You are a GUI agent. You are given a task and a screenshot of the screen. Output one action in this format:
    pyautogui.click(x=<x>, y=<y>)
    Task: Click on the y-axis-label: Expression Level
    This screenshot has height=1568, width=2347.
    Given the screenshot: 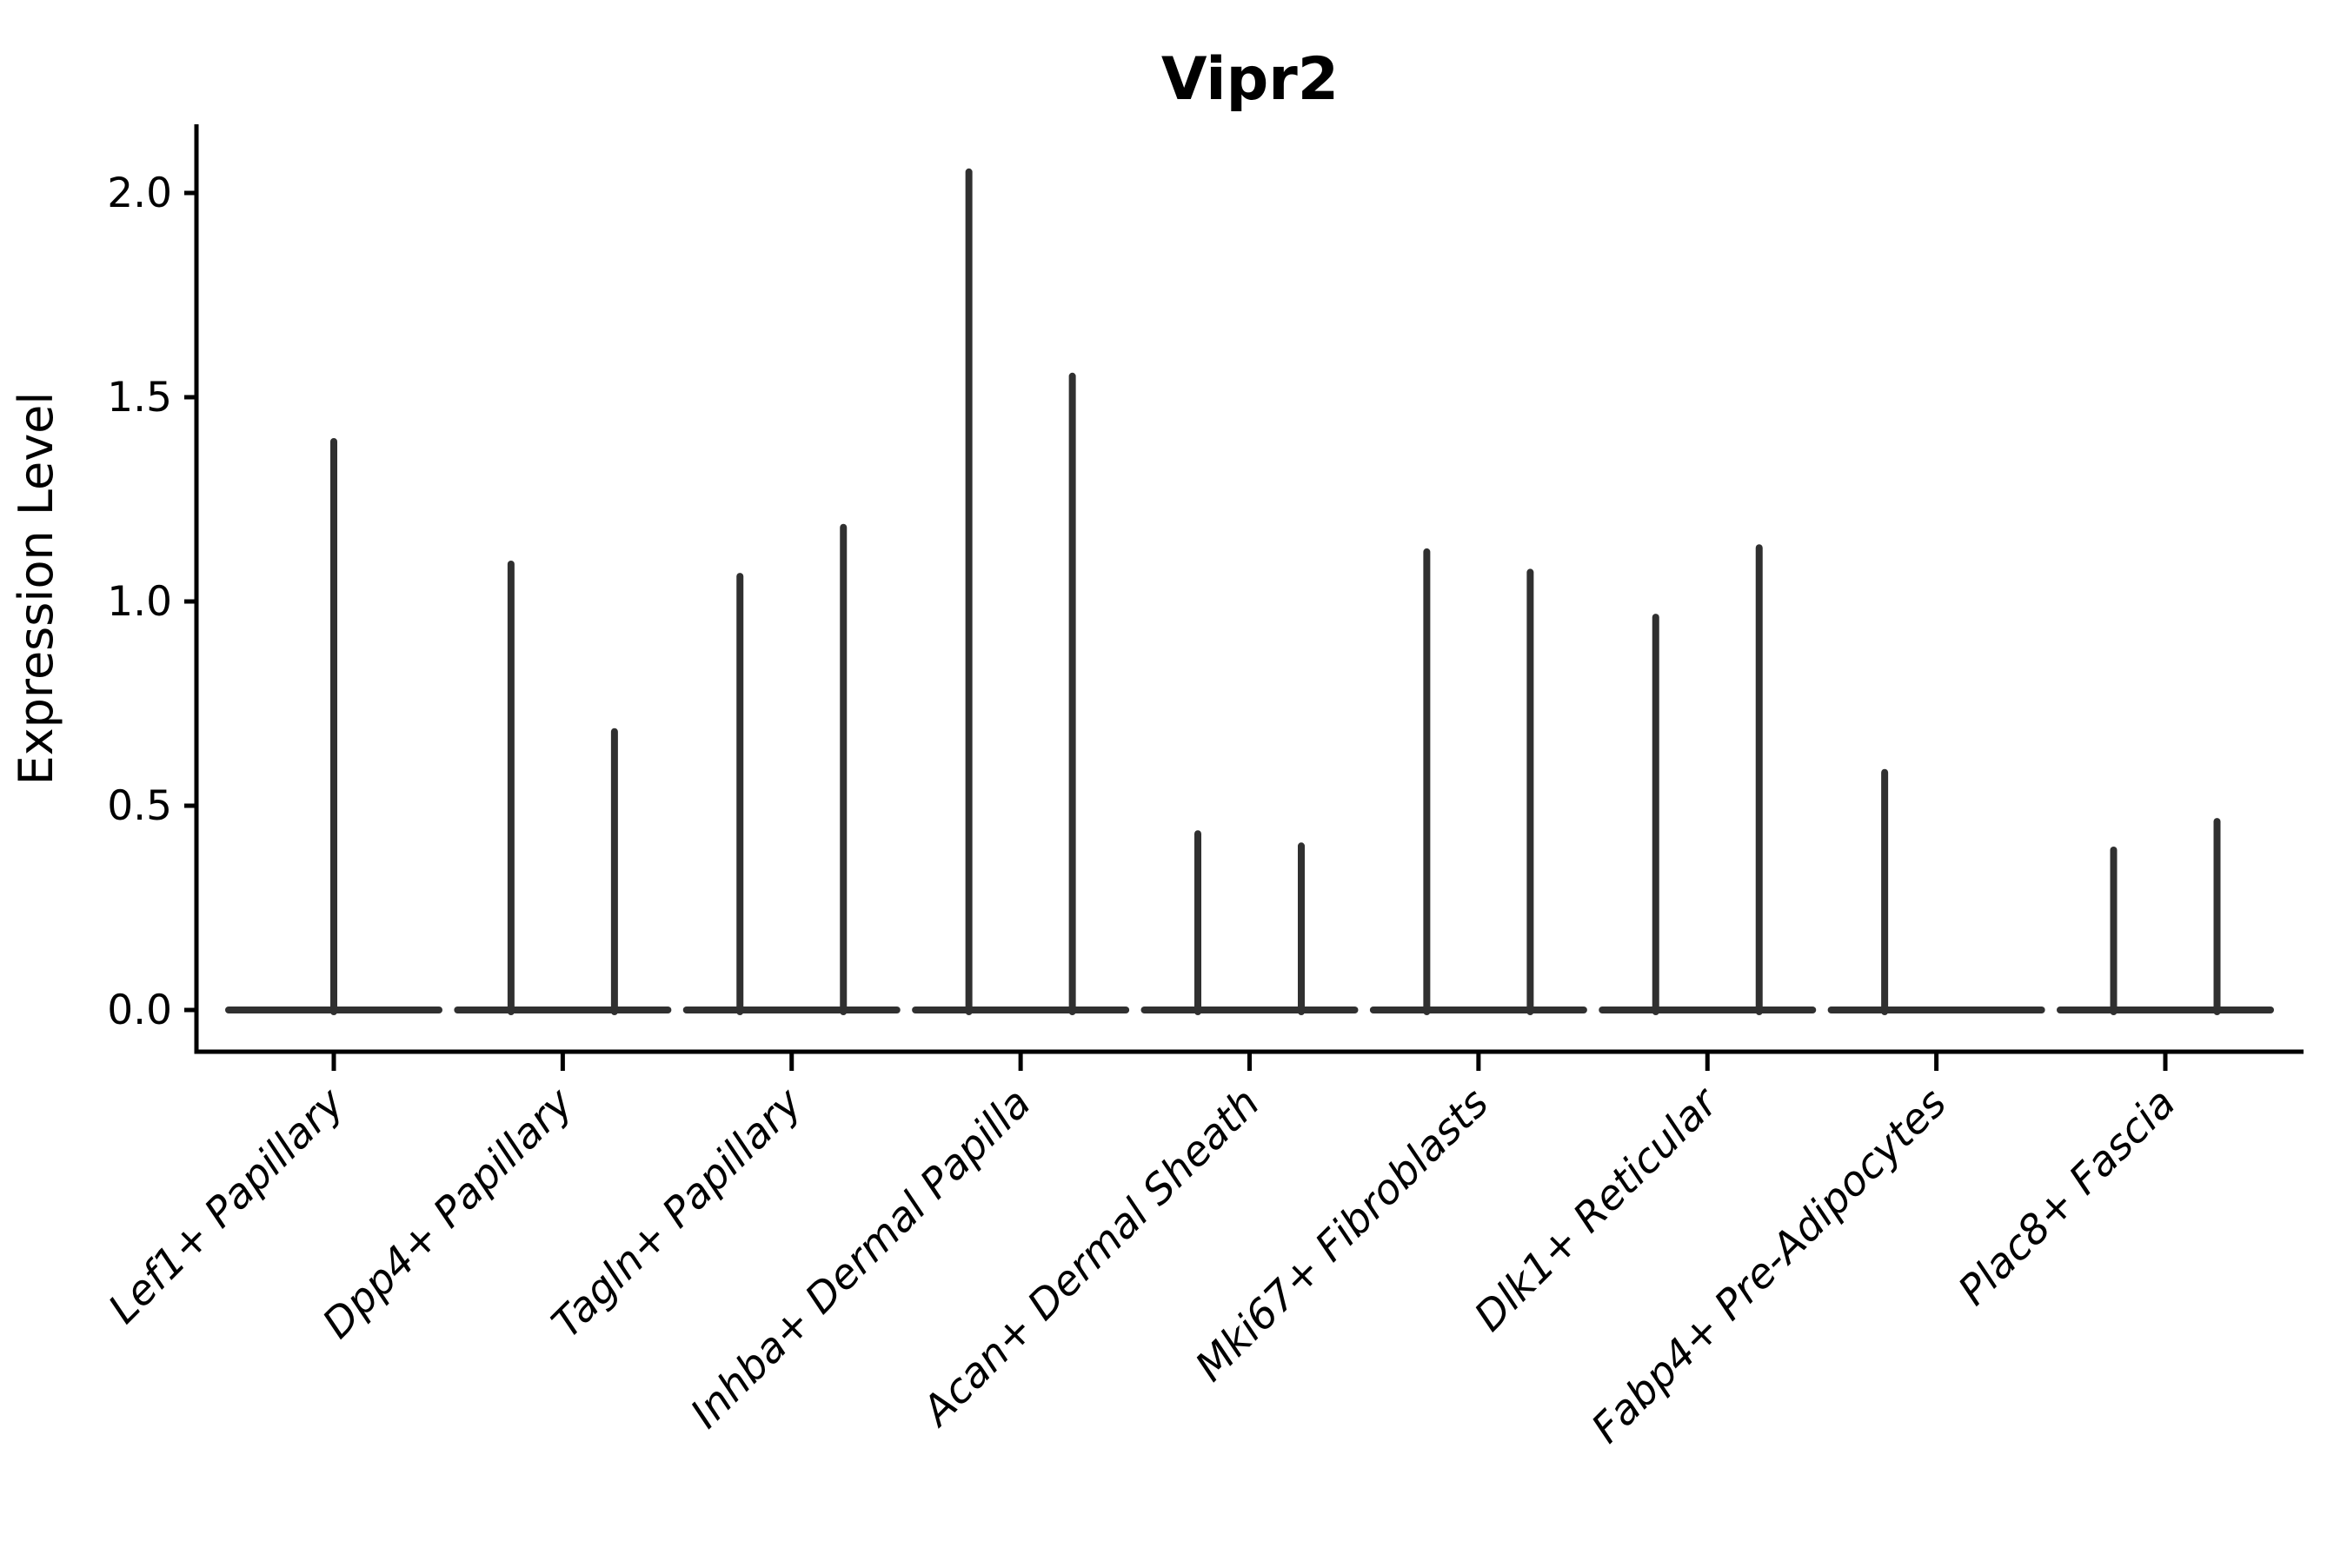 What is the action you would take?
    pyautogui.click(x=36, y=589)
    